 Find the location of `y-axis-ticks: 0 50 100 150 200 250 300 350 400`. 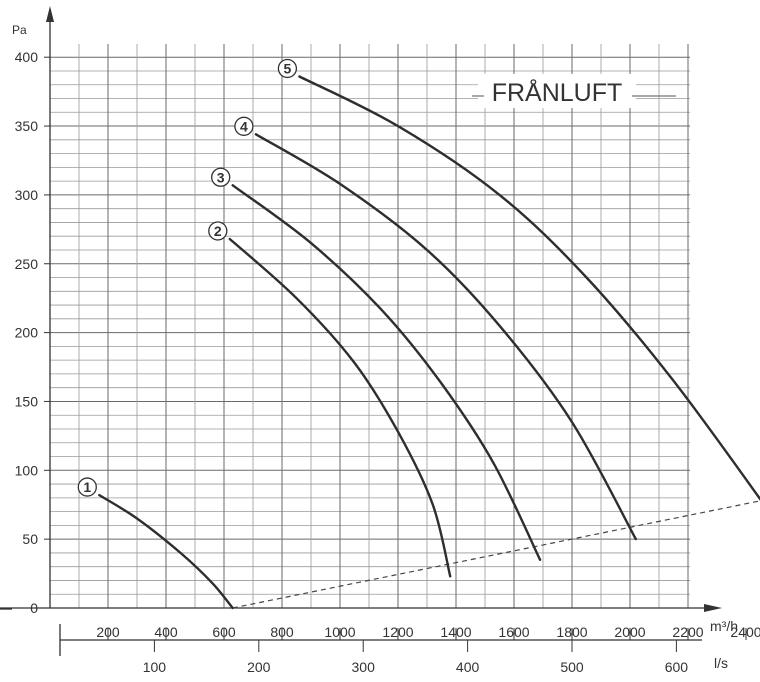

y-axis-ticks: 0 50 100 150 200 250 300 350 400 is located at coordinates (32, 332).